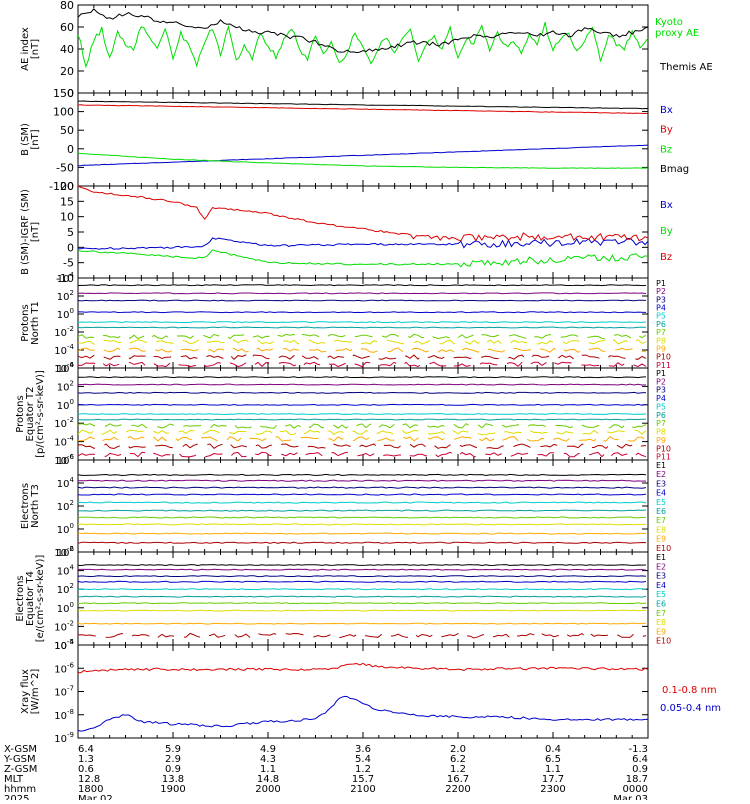  What do you see at coordinates (635, 789) in the screenshot?
I see `axis-row-value: 0000` at bounding box center [635, 789].